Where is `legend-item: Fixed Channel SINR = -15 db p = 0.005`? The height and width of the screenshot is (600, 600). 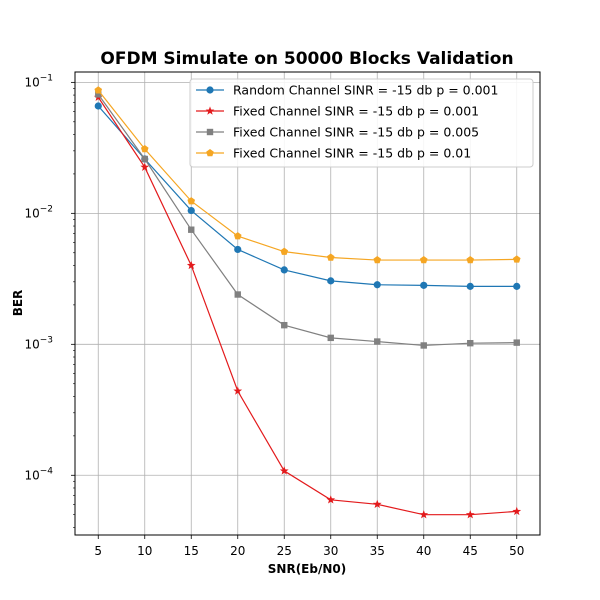
legend-item: Fixed Channel SINR = -15 db p = 0.005 is located at coordinates (337, 132).